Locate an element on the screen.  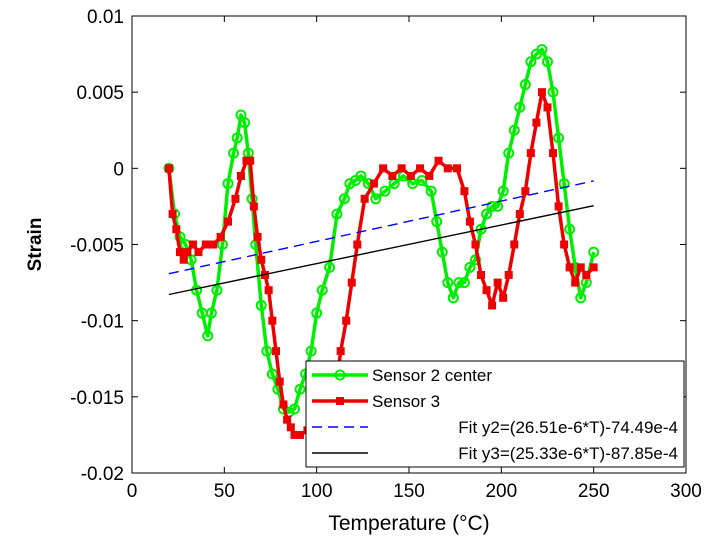
x-tick-label: 250 is located at coordinates (594, 491).